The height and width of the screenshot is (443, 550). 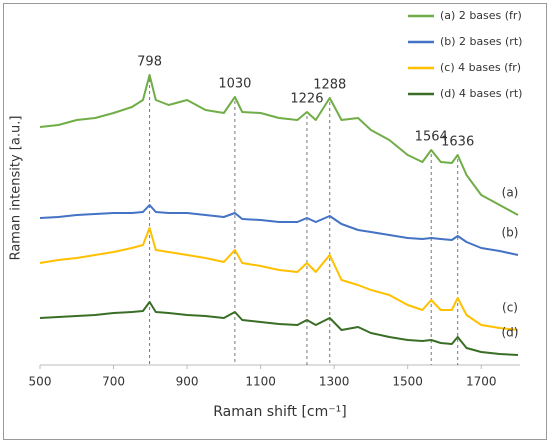 I want to click on peak-label: 1226, so click(x=306, y=99).